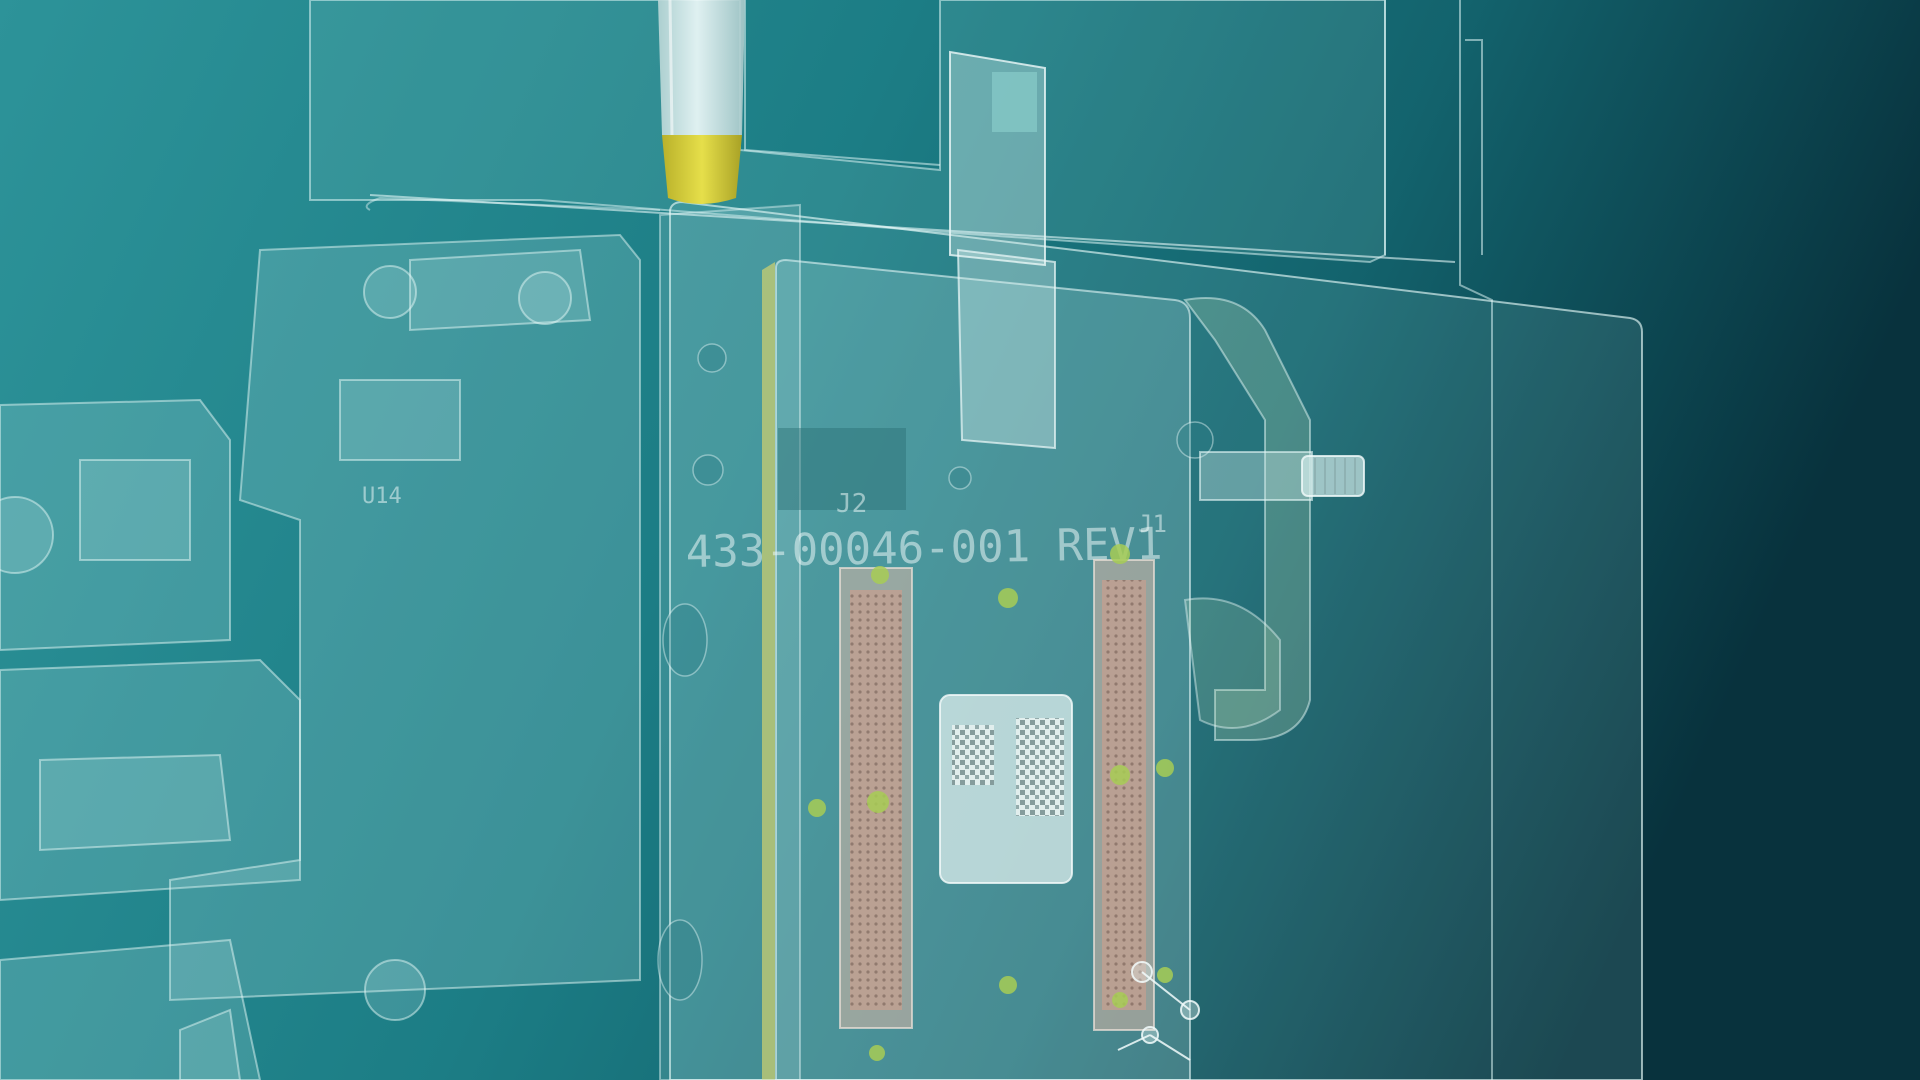 The image size is (1920, 1080). I want to click on contact-probe, so click(1158, 1011).